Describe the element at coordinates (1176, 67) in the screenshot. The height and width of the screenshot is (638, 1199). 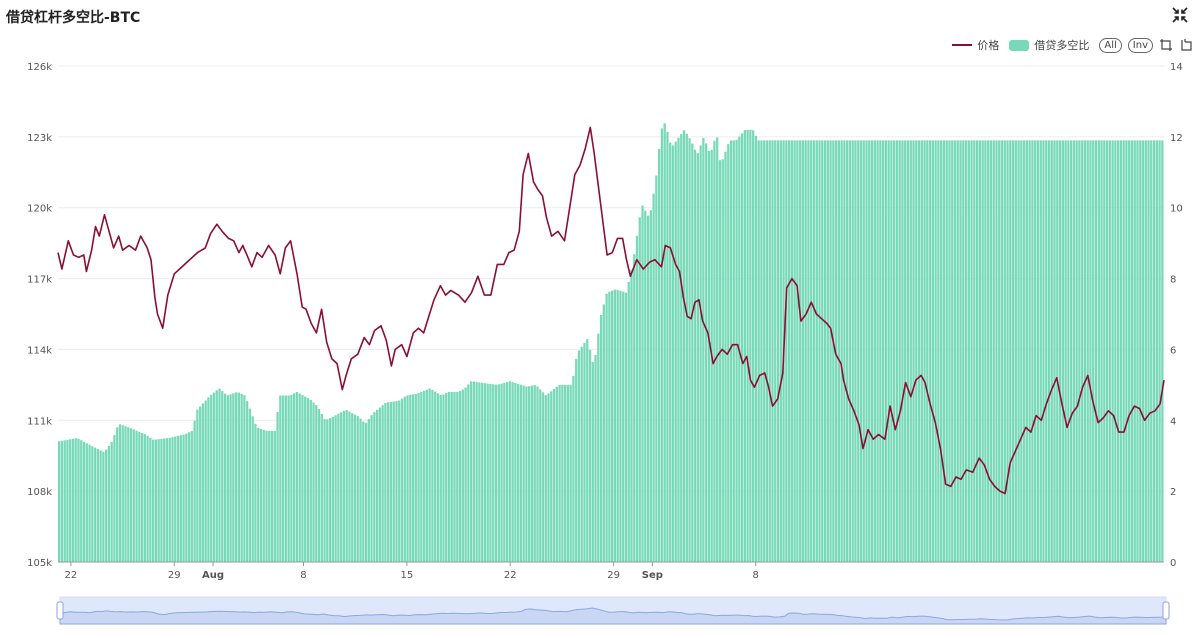
I see `y-right-tick-label: 14` at that location.